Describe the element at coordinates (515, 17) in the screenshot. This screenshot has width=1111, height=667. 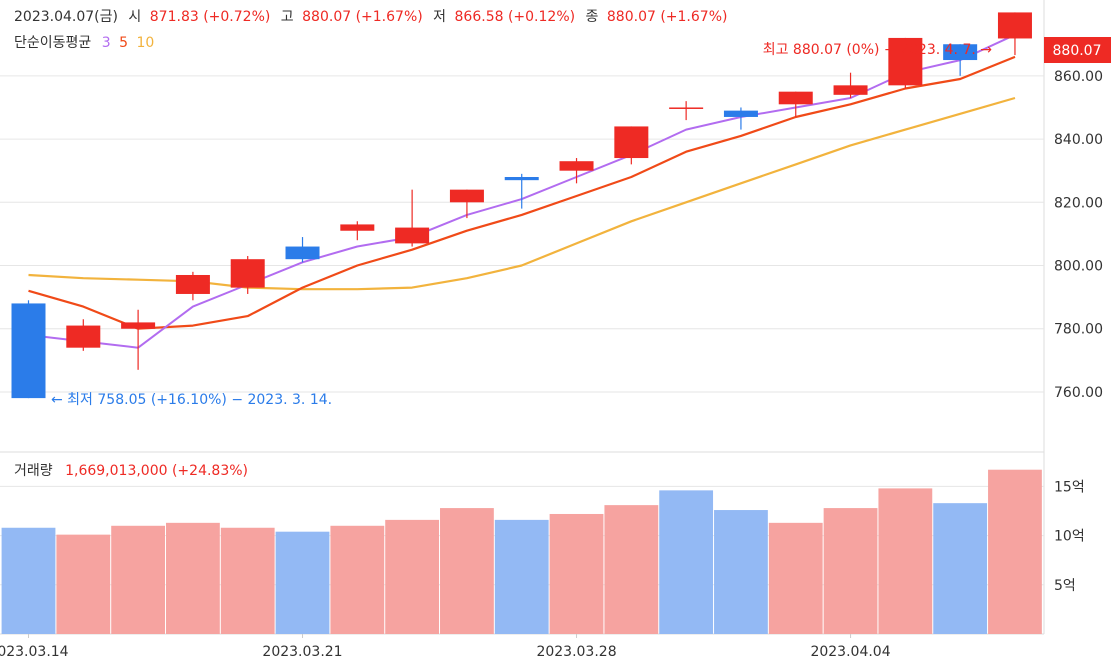
I see `low-value: 866.58 (+0.12%)` at that location.